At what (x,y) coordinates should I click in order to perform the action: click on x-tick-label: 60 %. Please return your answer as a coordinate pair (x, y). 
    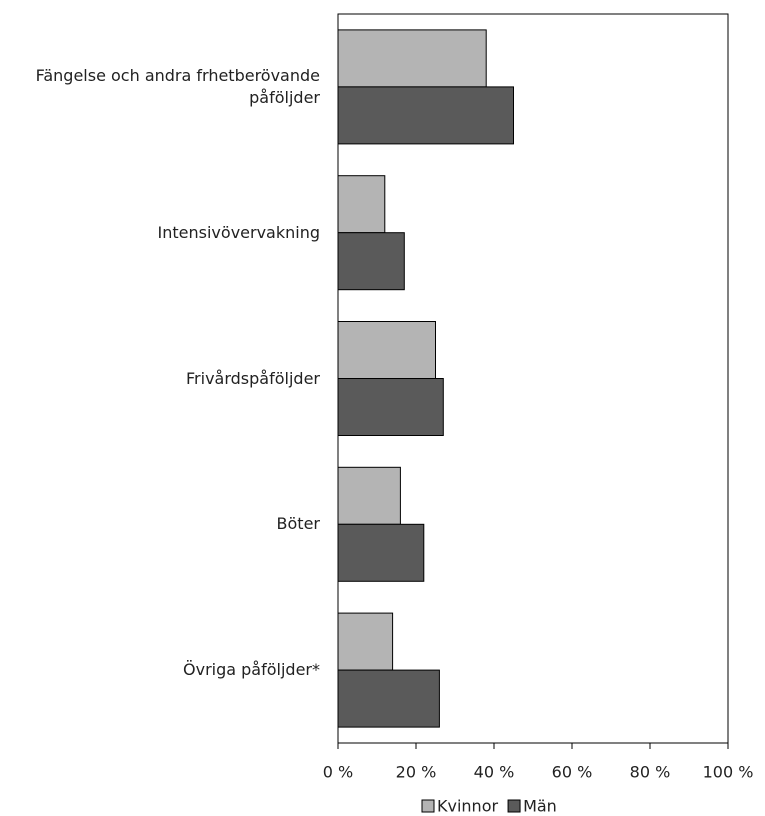
    Looking at the image, I should click on (572, 772).